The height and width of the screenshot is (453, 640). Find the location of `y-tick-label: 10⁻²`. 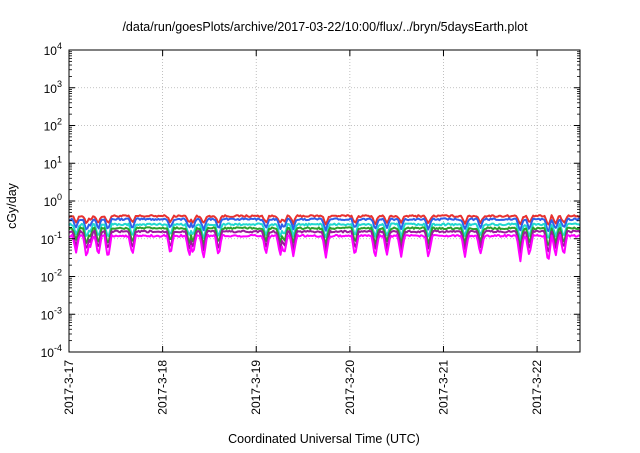

y-tick-label: 10⁻² is located at coordinates (51, 276).